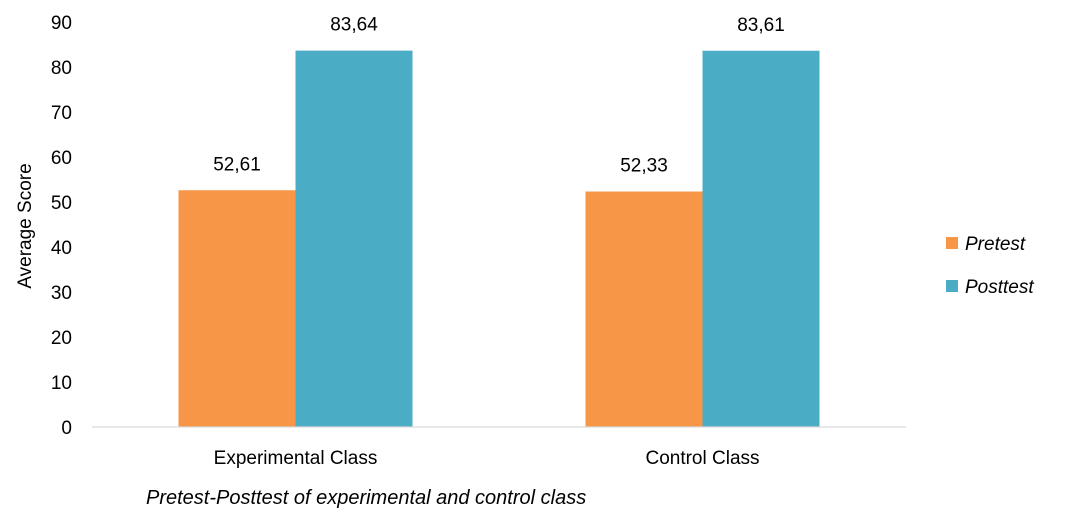  What do you see at coordinates (66, 428) in the screenshot?
I see `y-tick-label: 0` at bounding box center [66, 428].